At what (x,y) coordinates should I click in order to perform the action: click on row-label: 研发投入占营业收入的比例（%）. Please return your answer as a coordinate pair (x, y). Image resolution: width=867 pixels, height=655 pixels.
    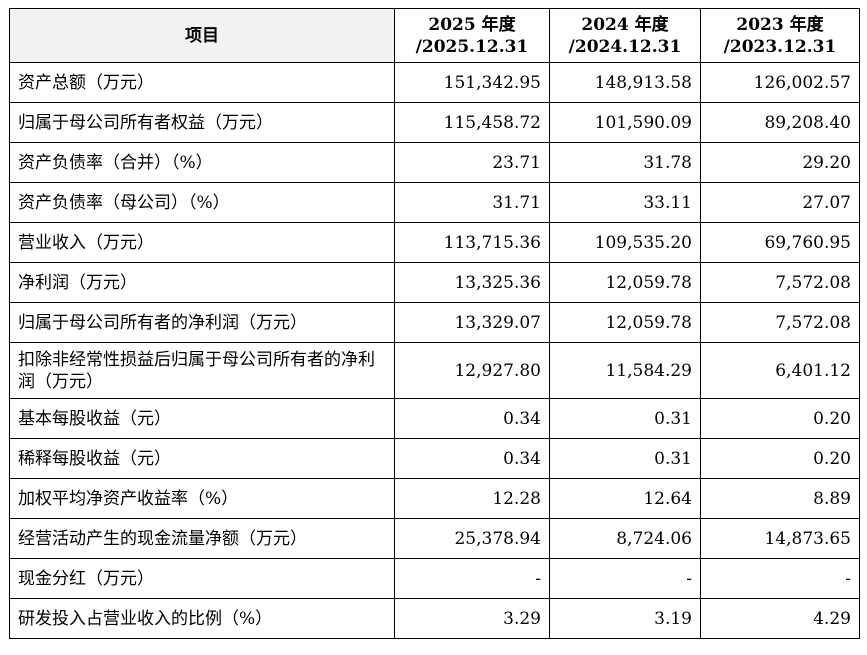
    Looking at the image, I should click on (202, 618).